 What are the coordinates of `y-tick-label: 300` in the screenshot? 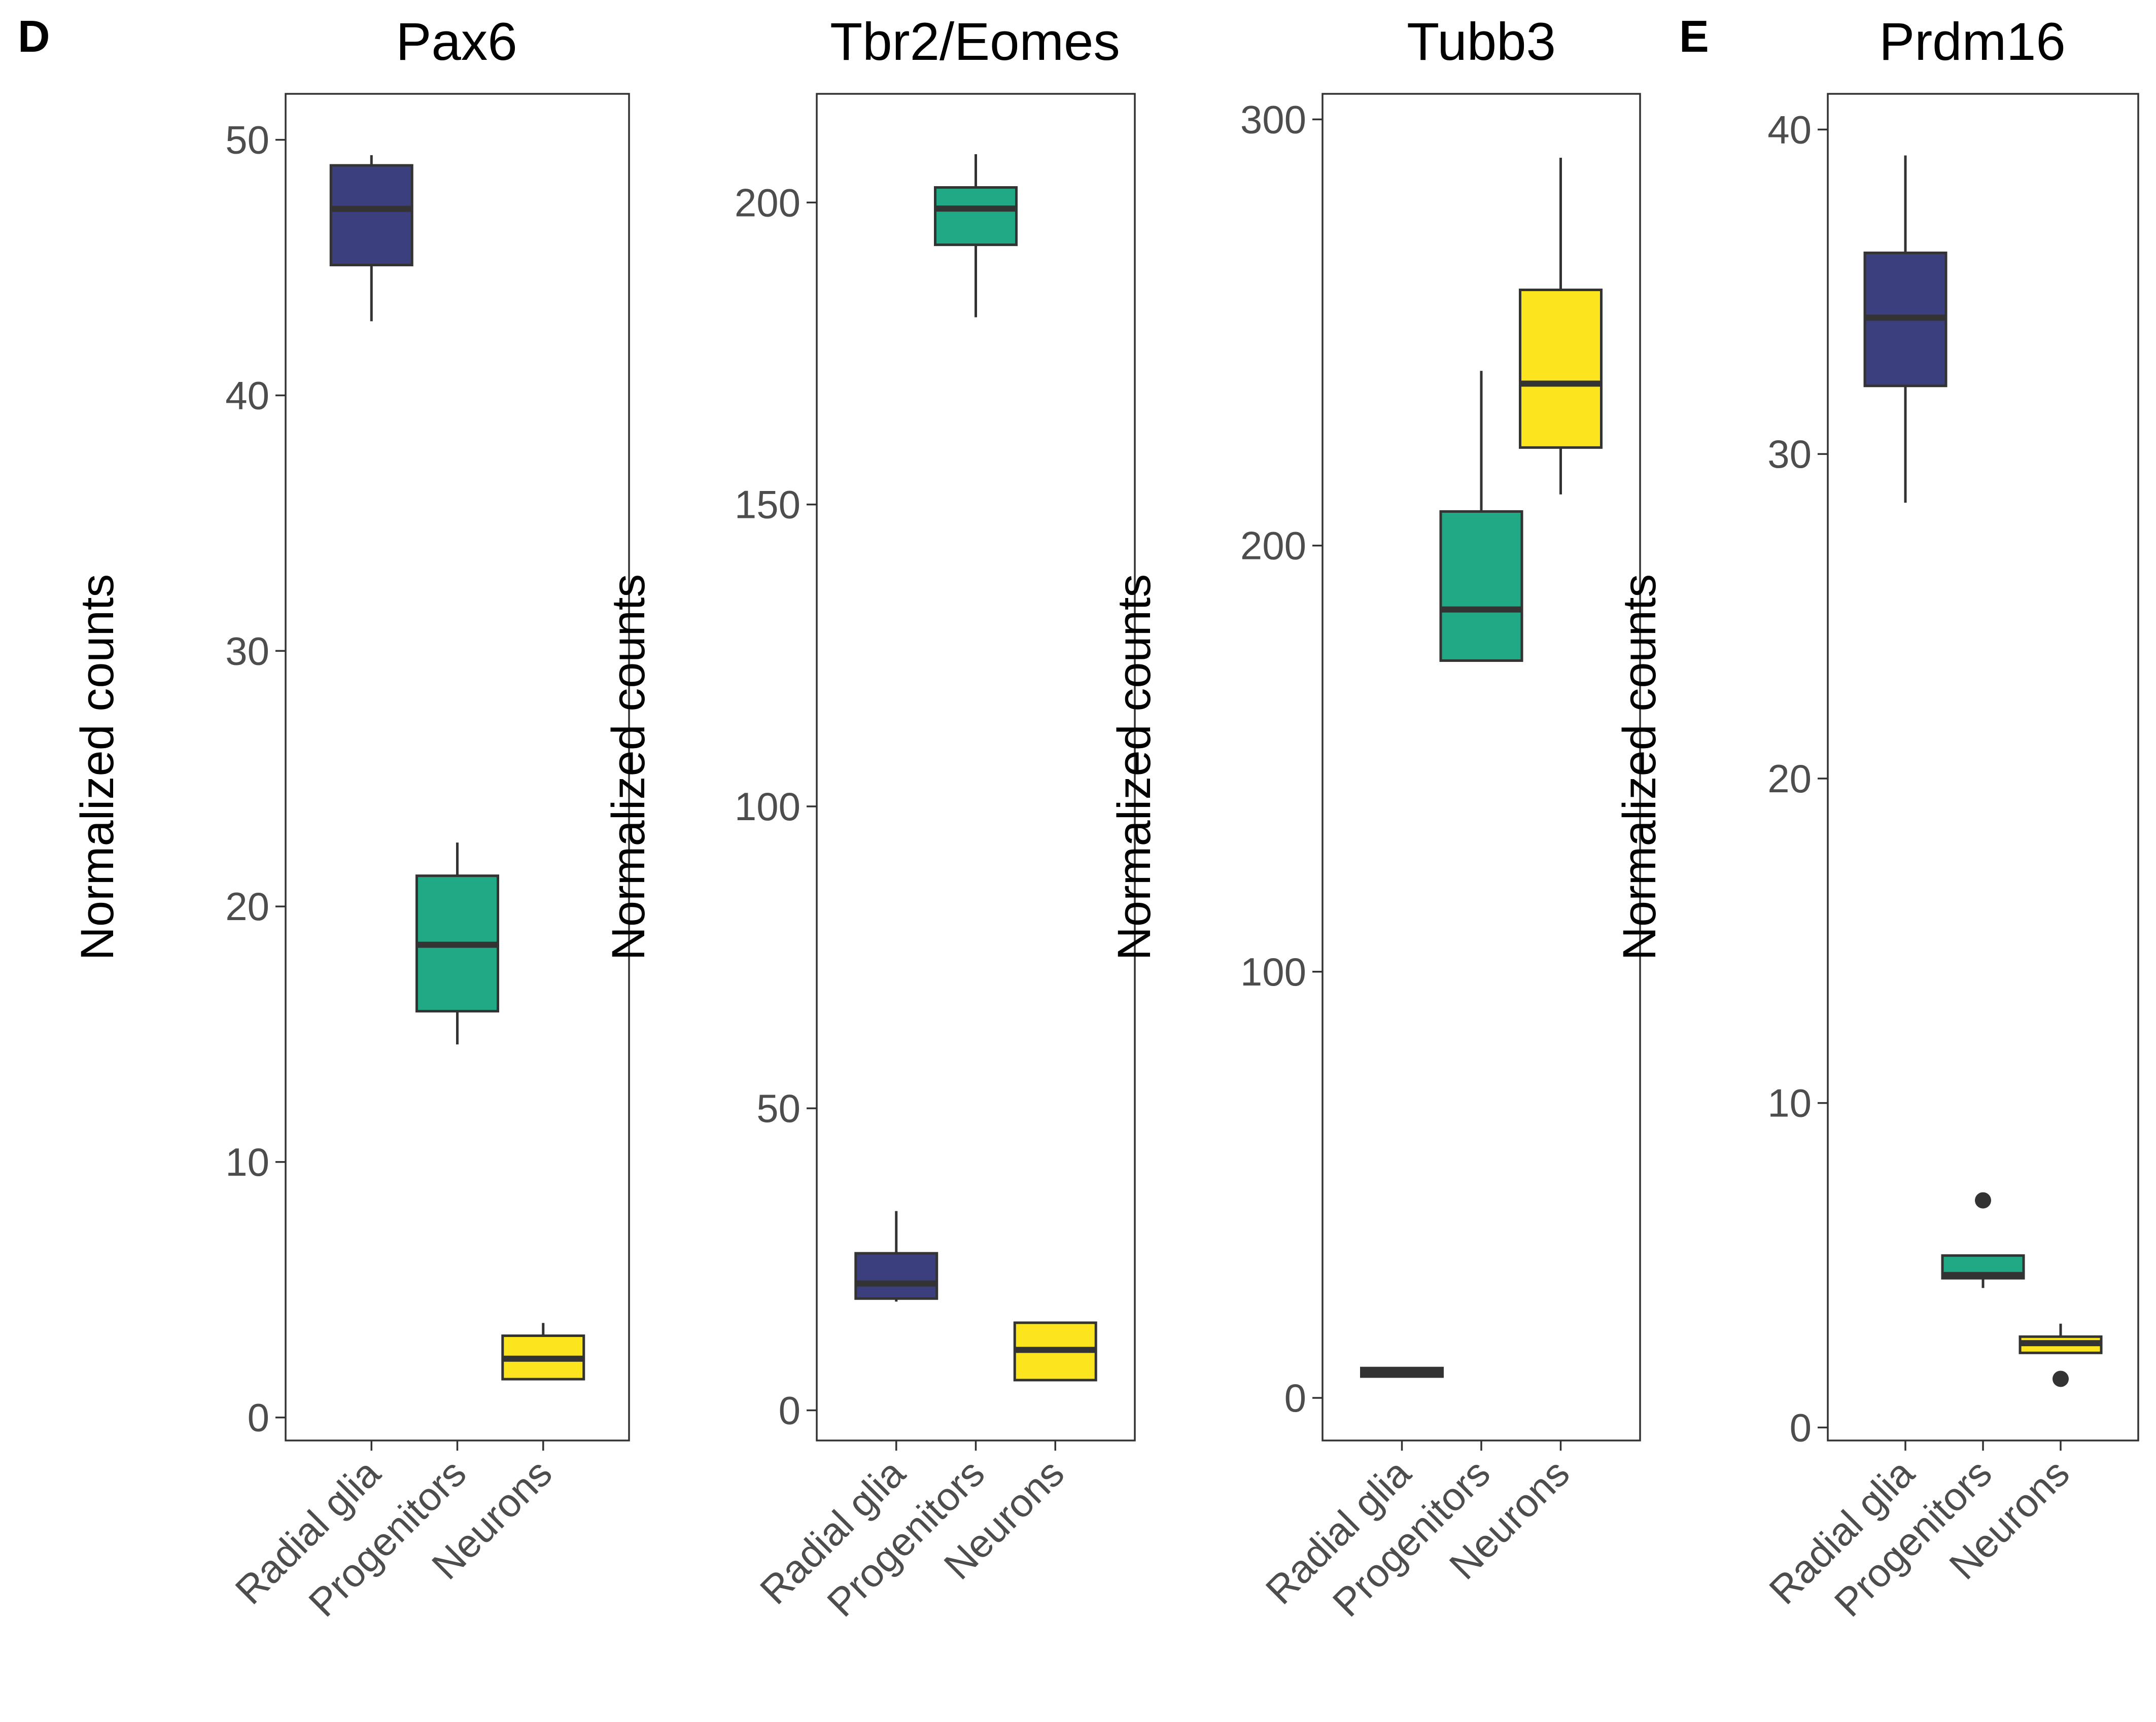 It's located at (1273, 119).